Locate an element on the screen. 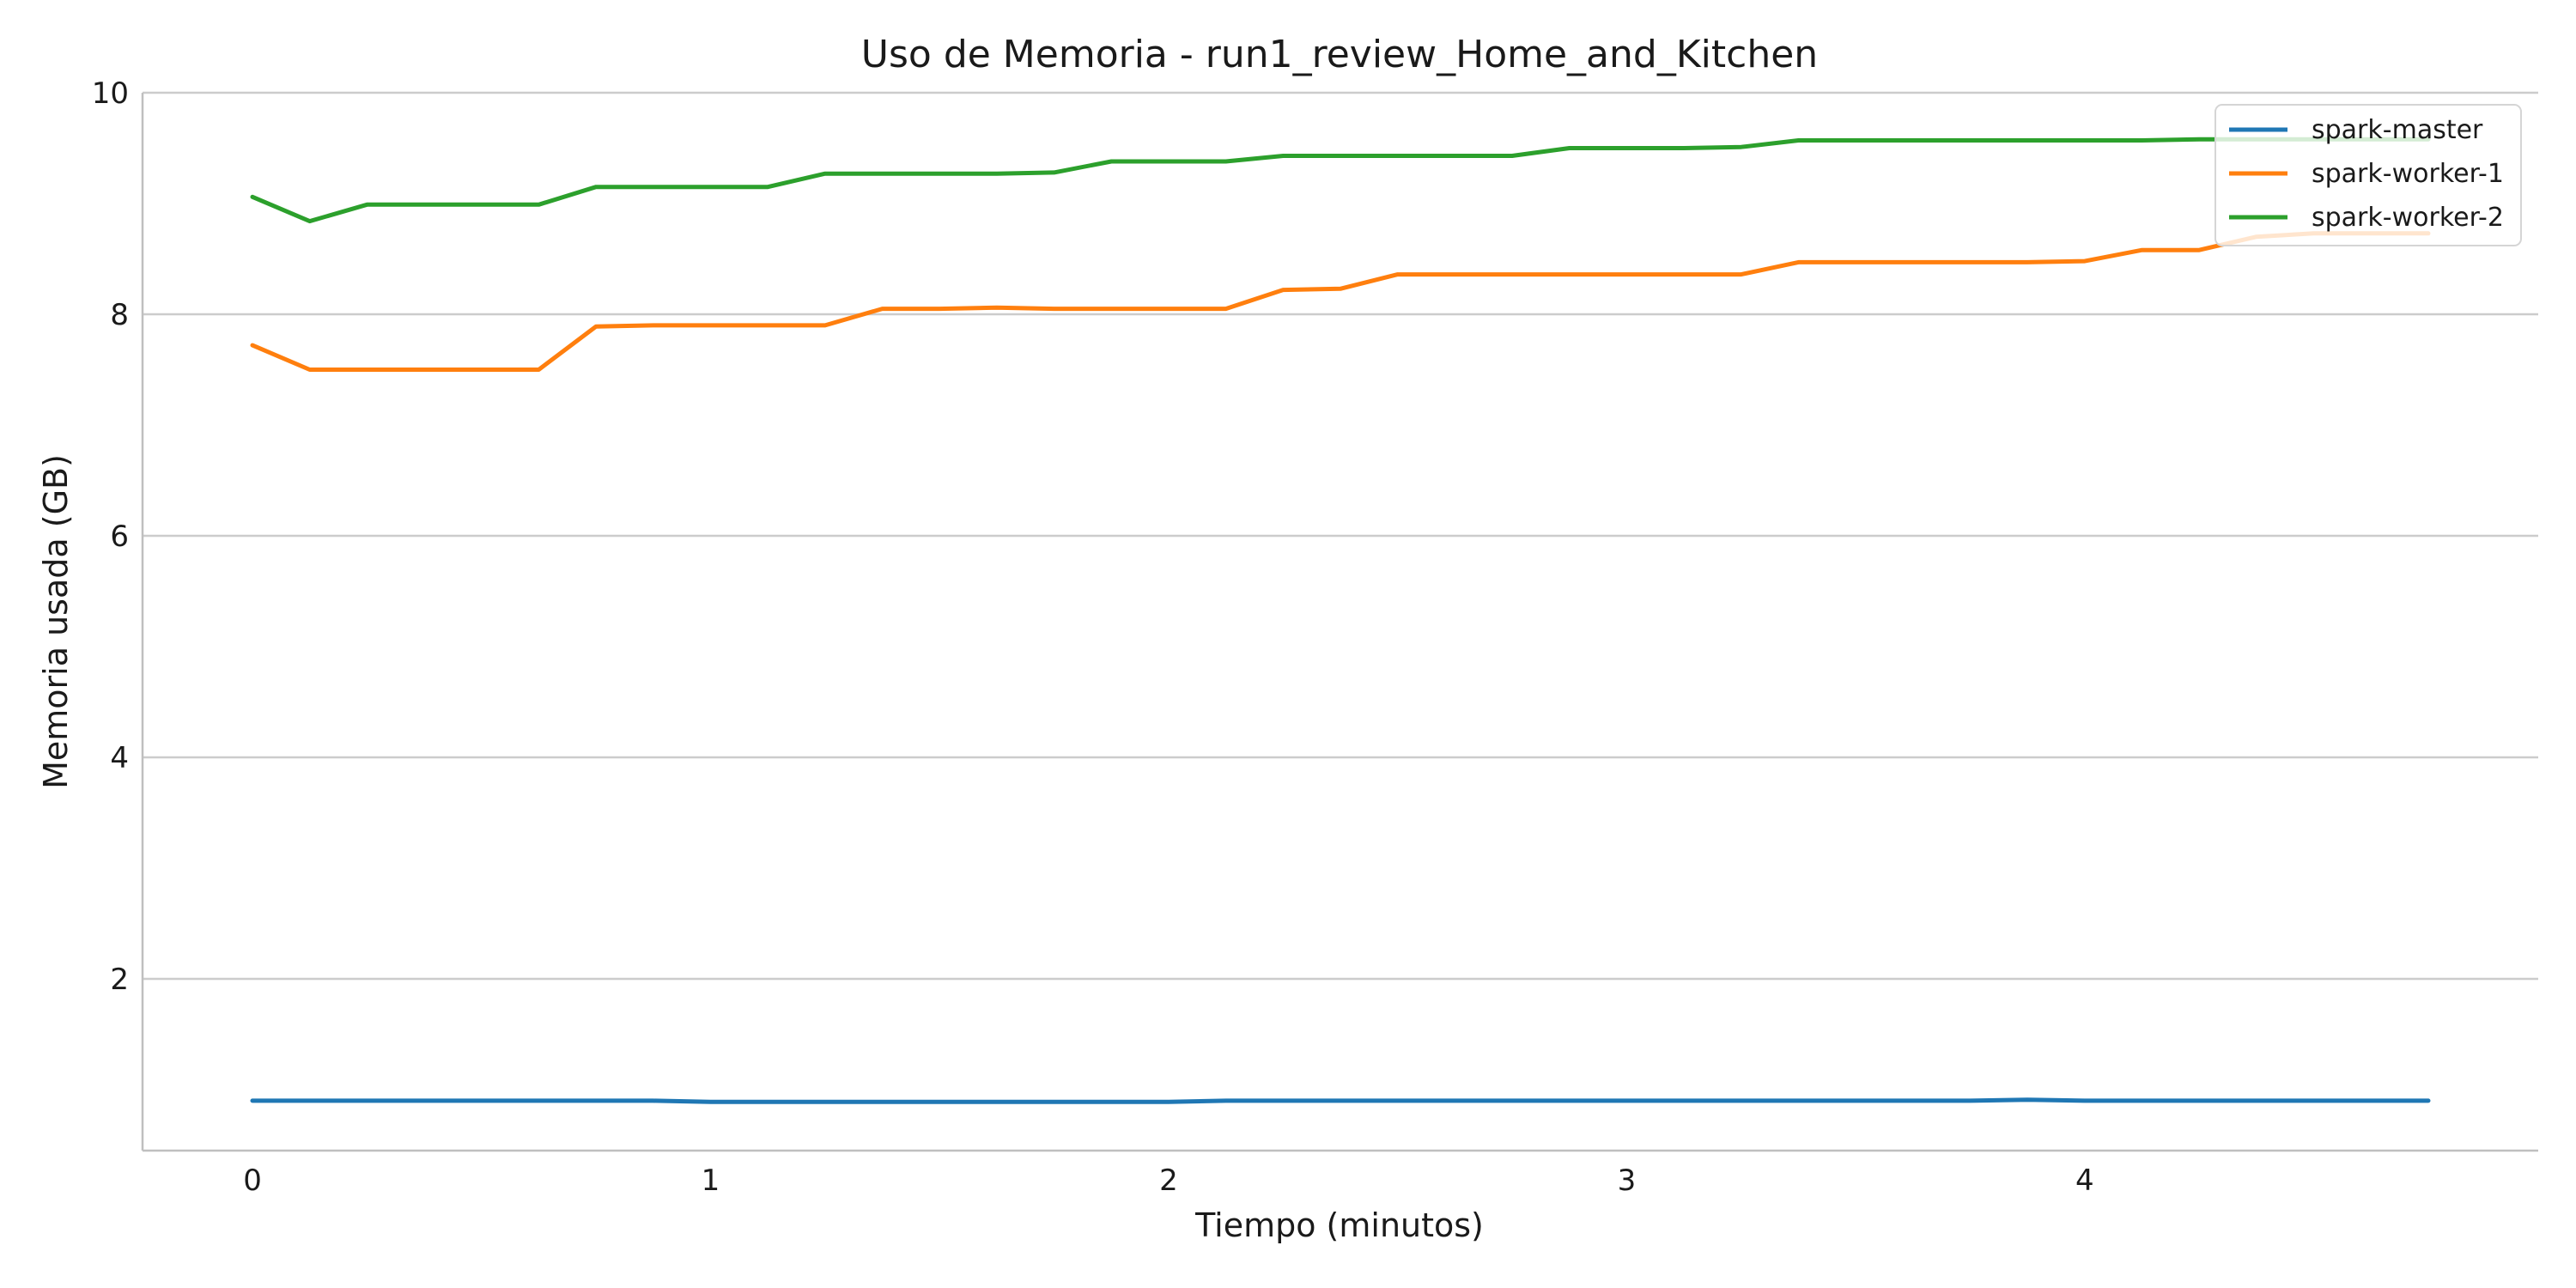  legend-box is located at coordinates (2368, 175).